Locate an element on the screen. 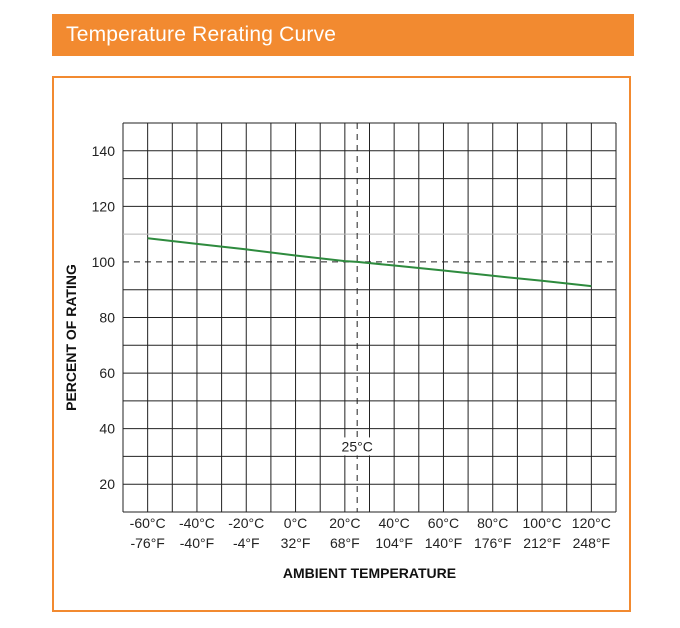 The image size is (680, 628). y-tick-label: 60 is located at coordinates (107, 373).